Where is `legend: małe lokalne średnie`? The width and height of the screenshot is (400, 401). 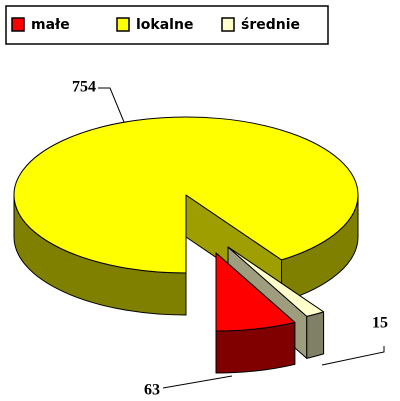
legend: małe lokalne średnie is located at coordinates (155, 25).